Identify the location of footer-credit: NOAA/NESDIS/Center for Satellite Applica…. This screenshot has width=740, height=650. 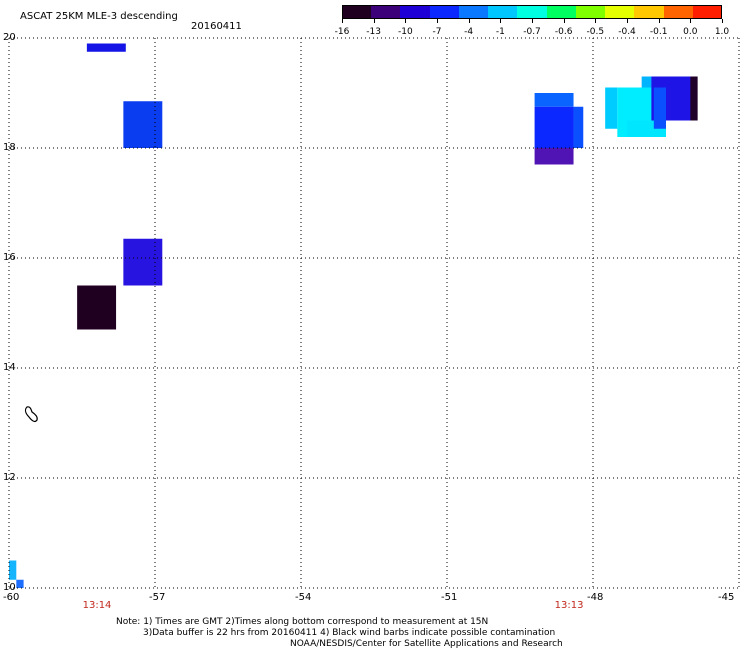
(426, 644).